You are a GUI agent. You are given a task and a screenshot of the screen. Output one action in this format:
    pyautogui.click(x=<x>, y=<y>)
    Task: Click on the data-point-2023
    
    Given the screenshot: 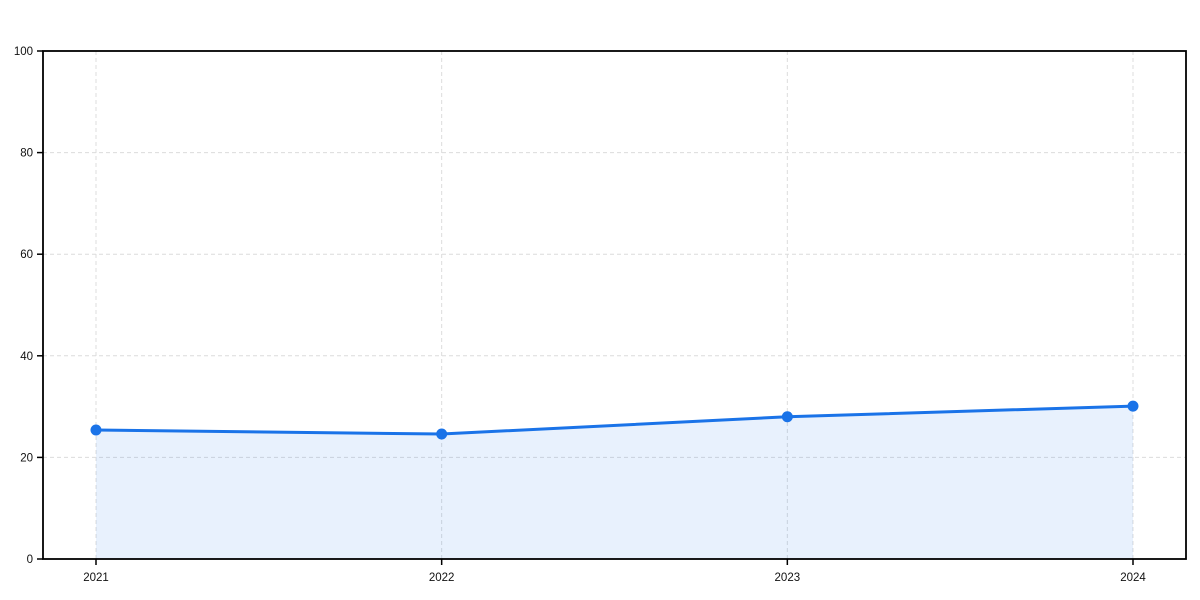 What is the action you would take?
    pyautogui.click(x=787, y=417)
    